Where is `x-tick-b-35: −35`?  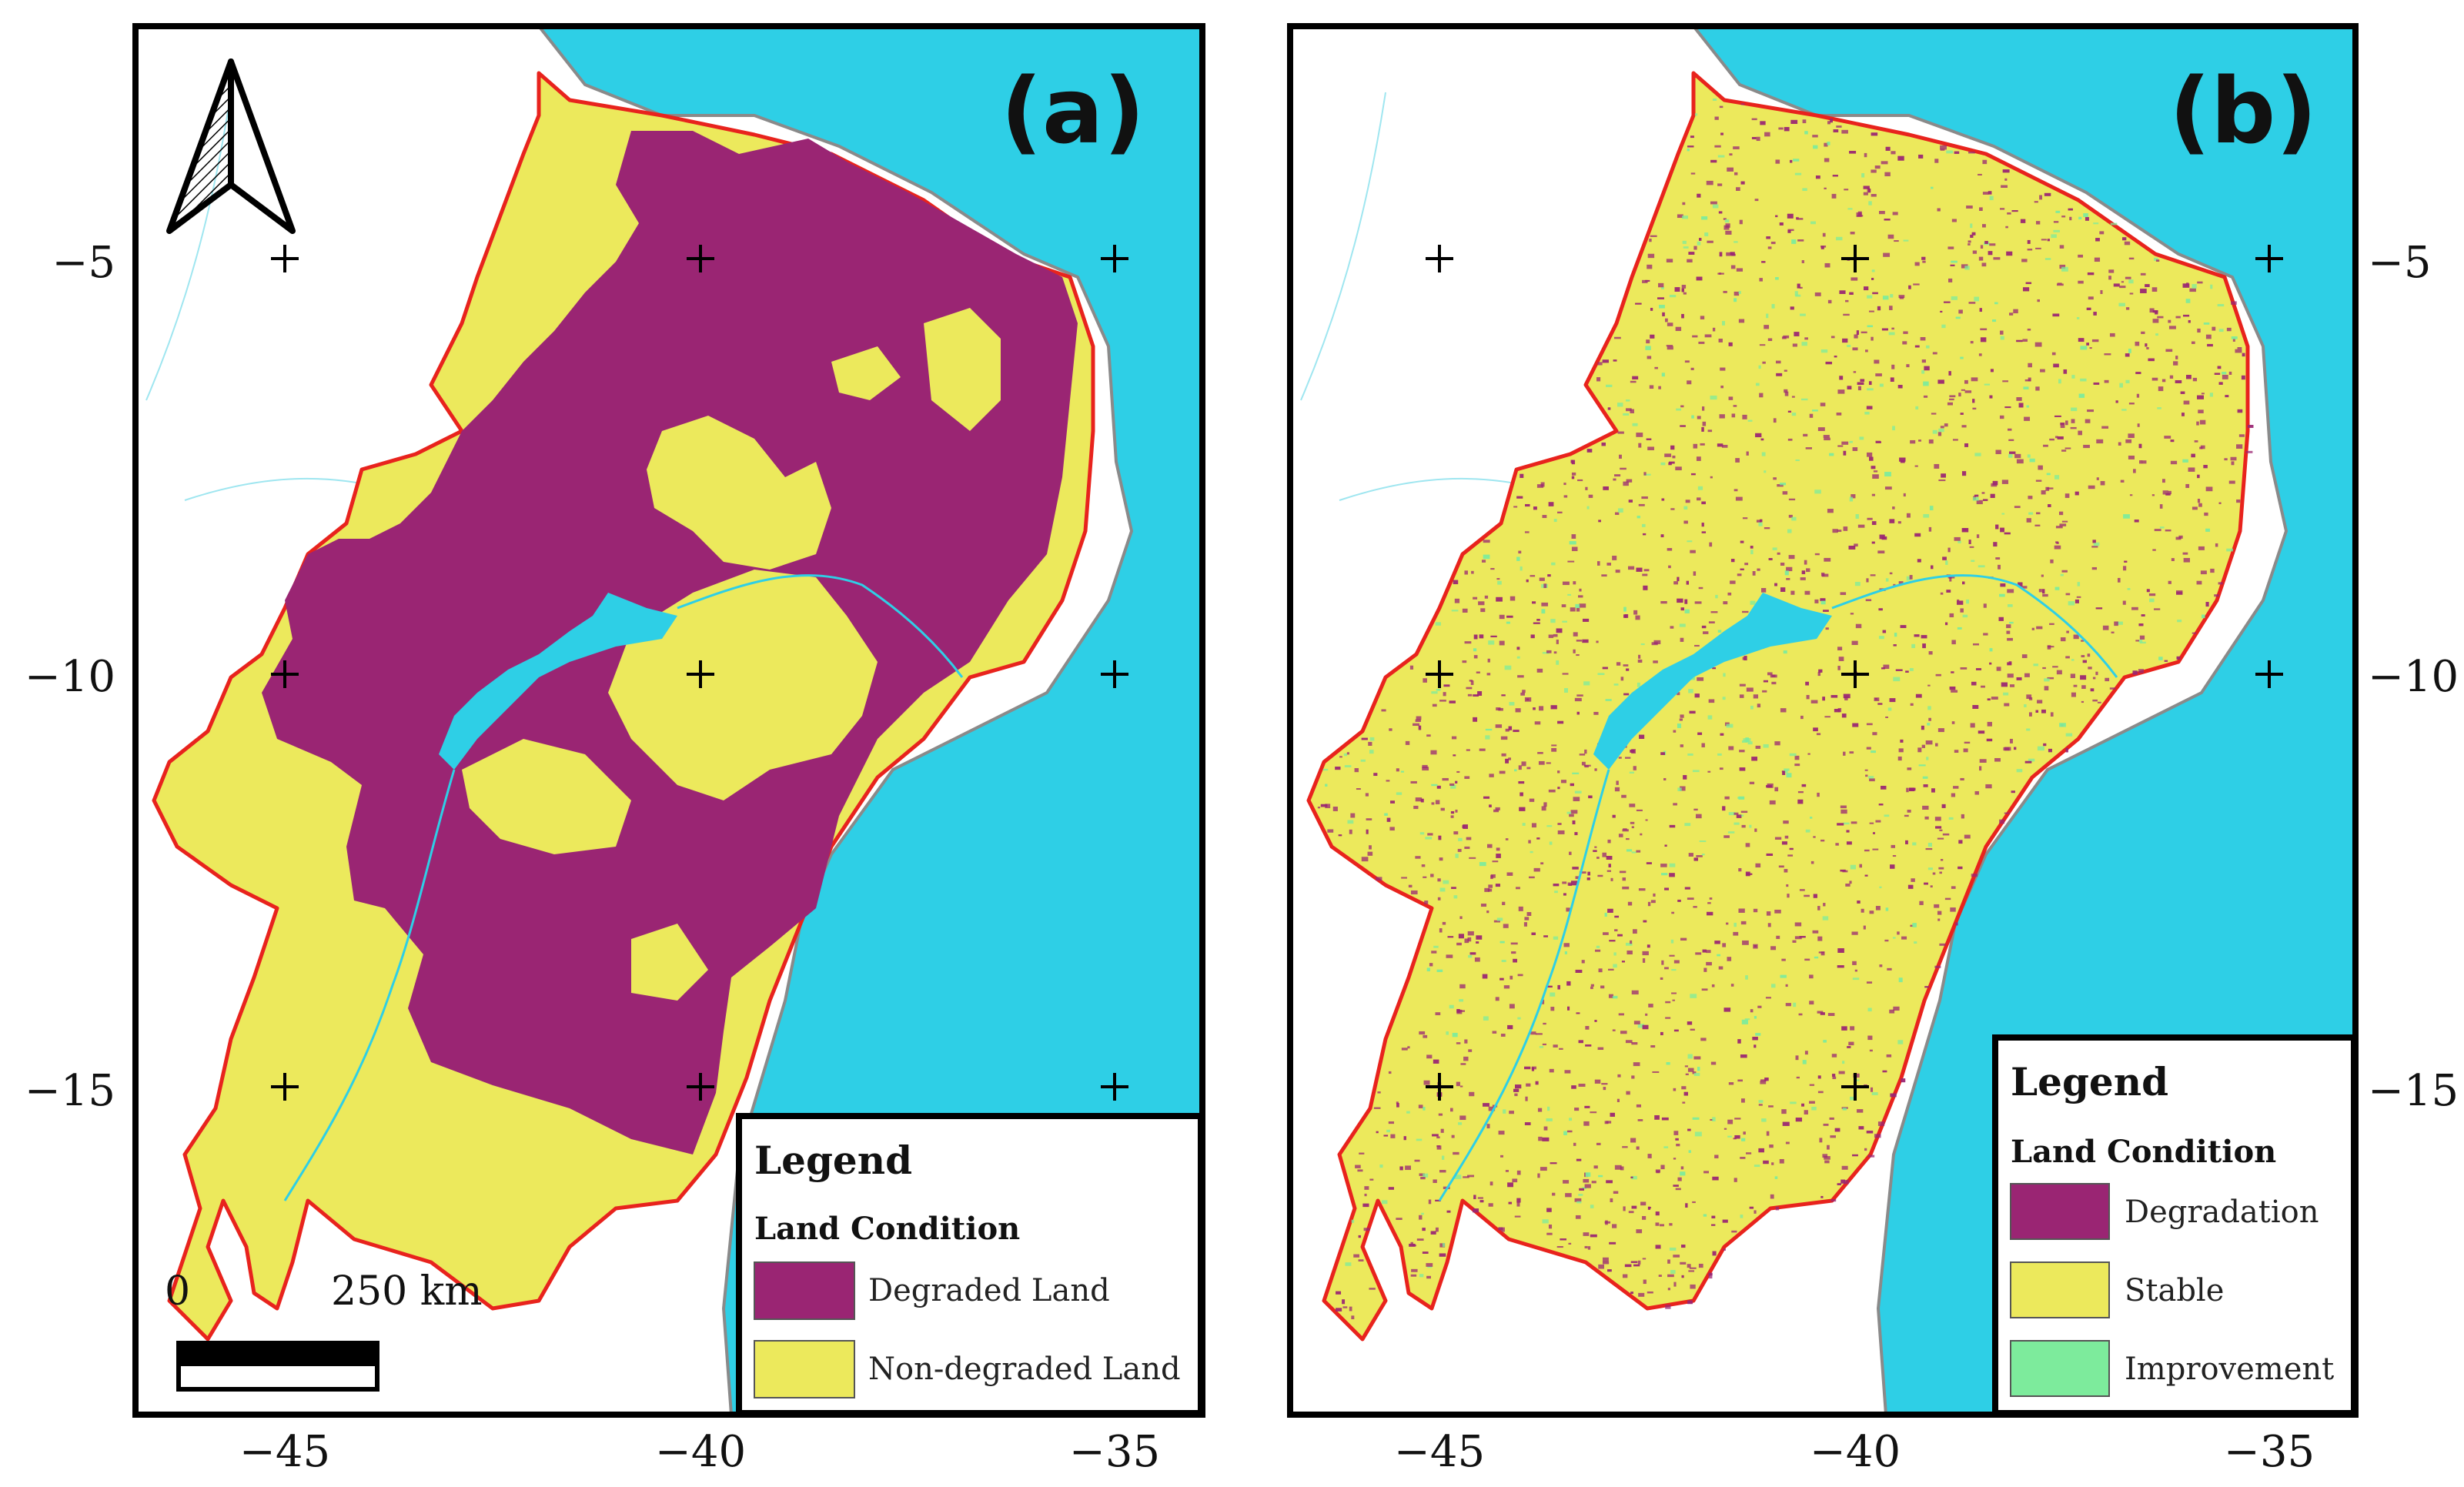
x-tick-b-35: −35 is located at coordinates (2269, 1452).